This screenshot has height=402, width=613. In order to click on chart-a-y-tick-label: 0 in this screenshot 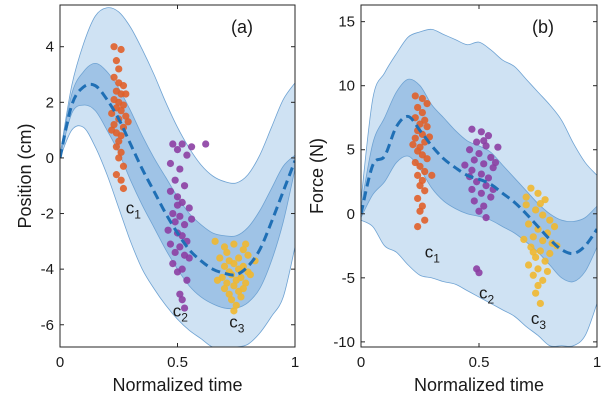, I will do `click(50, 158)`.